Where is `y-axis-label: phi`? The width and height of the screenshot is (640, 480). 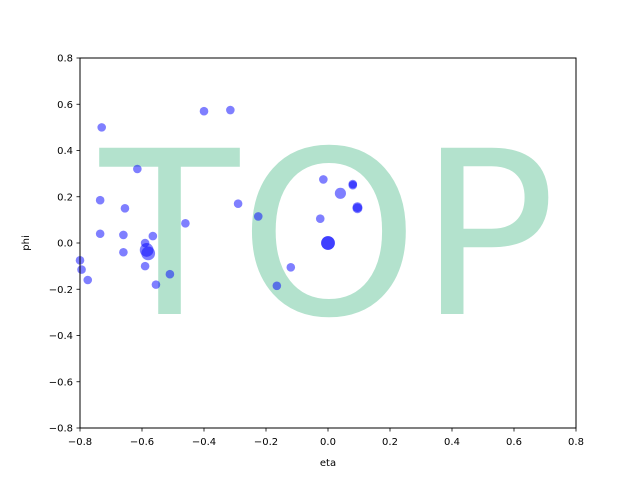
y-axis-label: phi is located at coordinates (26, 242).